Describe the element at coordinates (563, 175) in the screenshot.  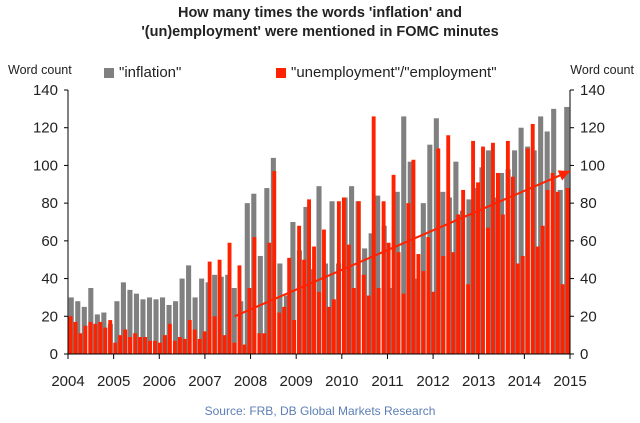
I see `trend-arrowhead` at that location.